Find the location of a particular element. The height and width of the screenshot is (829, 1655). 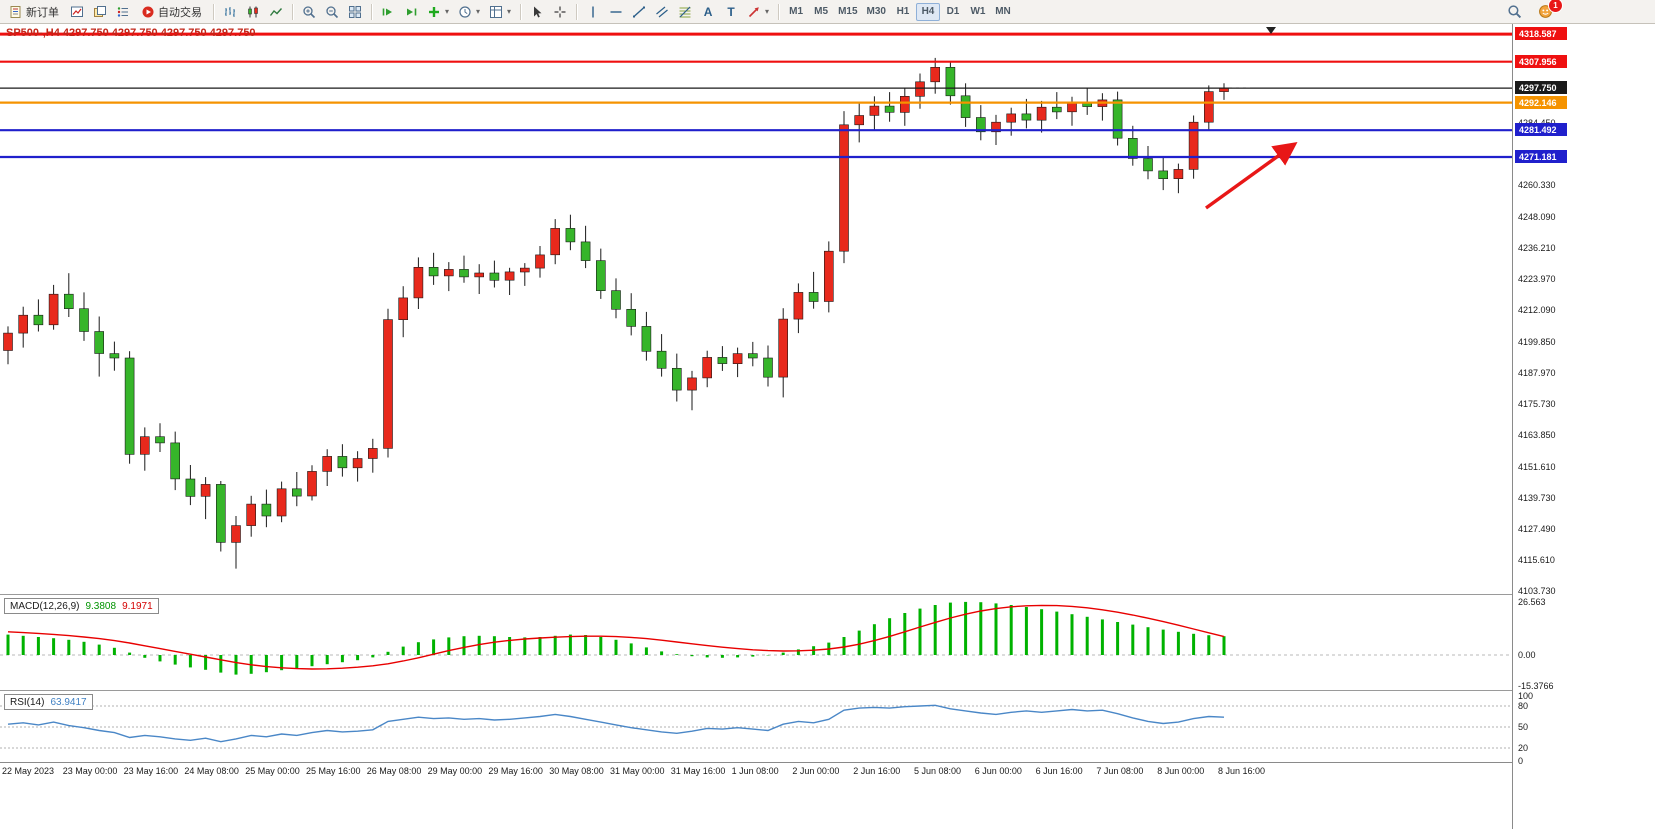

macd-chart-canvas is located at coordinates (756, 643).